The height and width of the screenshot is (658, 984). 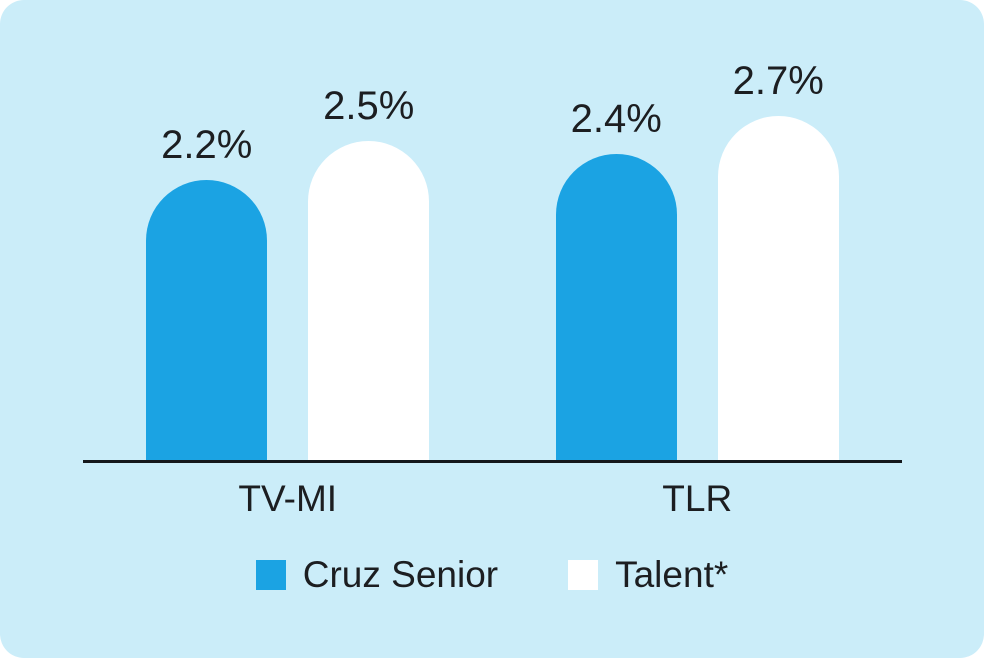 I want to click on legend-label-cruz-senior: Cruz Senior, so click(x=400, y=574).